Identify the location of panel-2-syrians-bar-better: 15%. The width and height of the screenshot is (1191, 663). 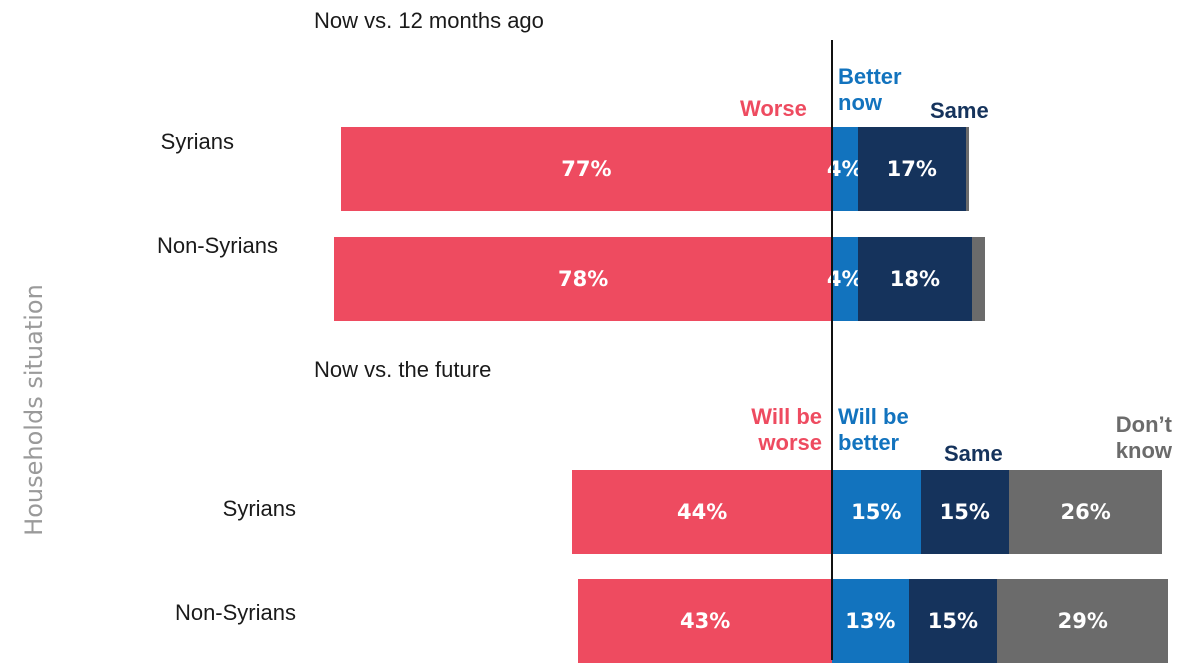
(876, 512).